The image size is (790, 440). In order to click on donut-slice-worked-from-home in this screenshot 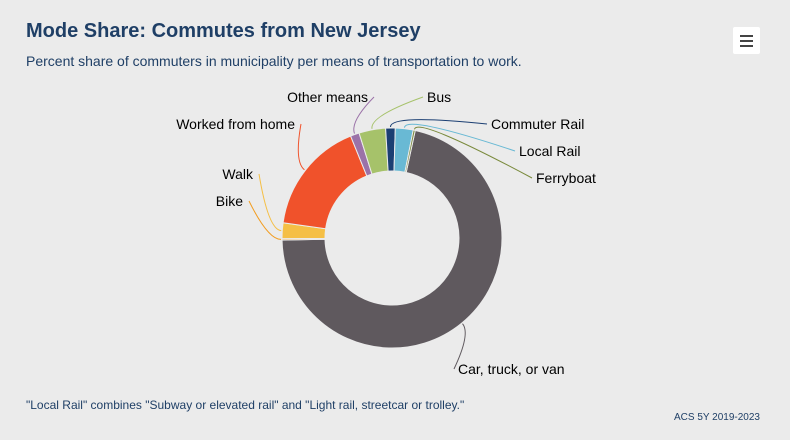, I will do `click(325, 182)`.